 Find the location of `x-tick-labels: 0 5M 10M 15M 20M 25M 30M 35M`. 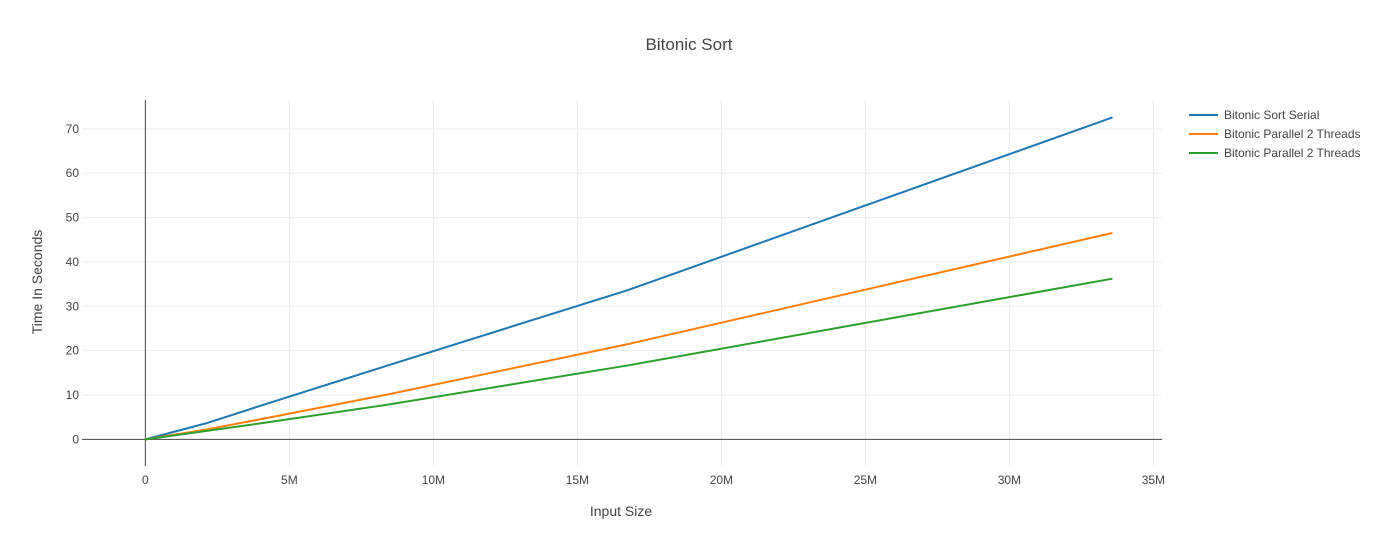

x-tick-labels: 0 5M 10M 15M 20M 25M 30M 35M is located at coordinates (653, 480).